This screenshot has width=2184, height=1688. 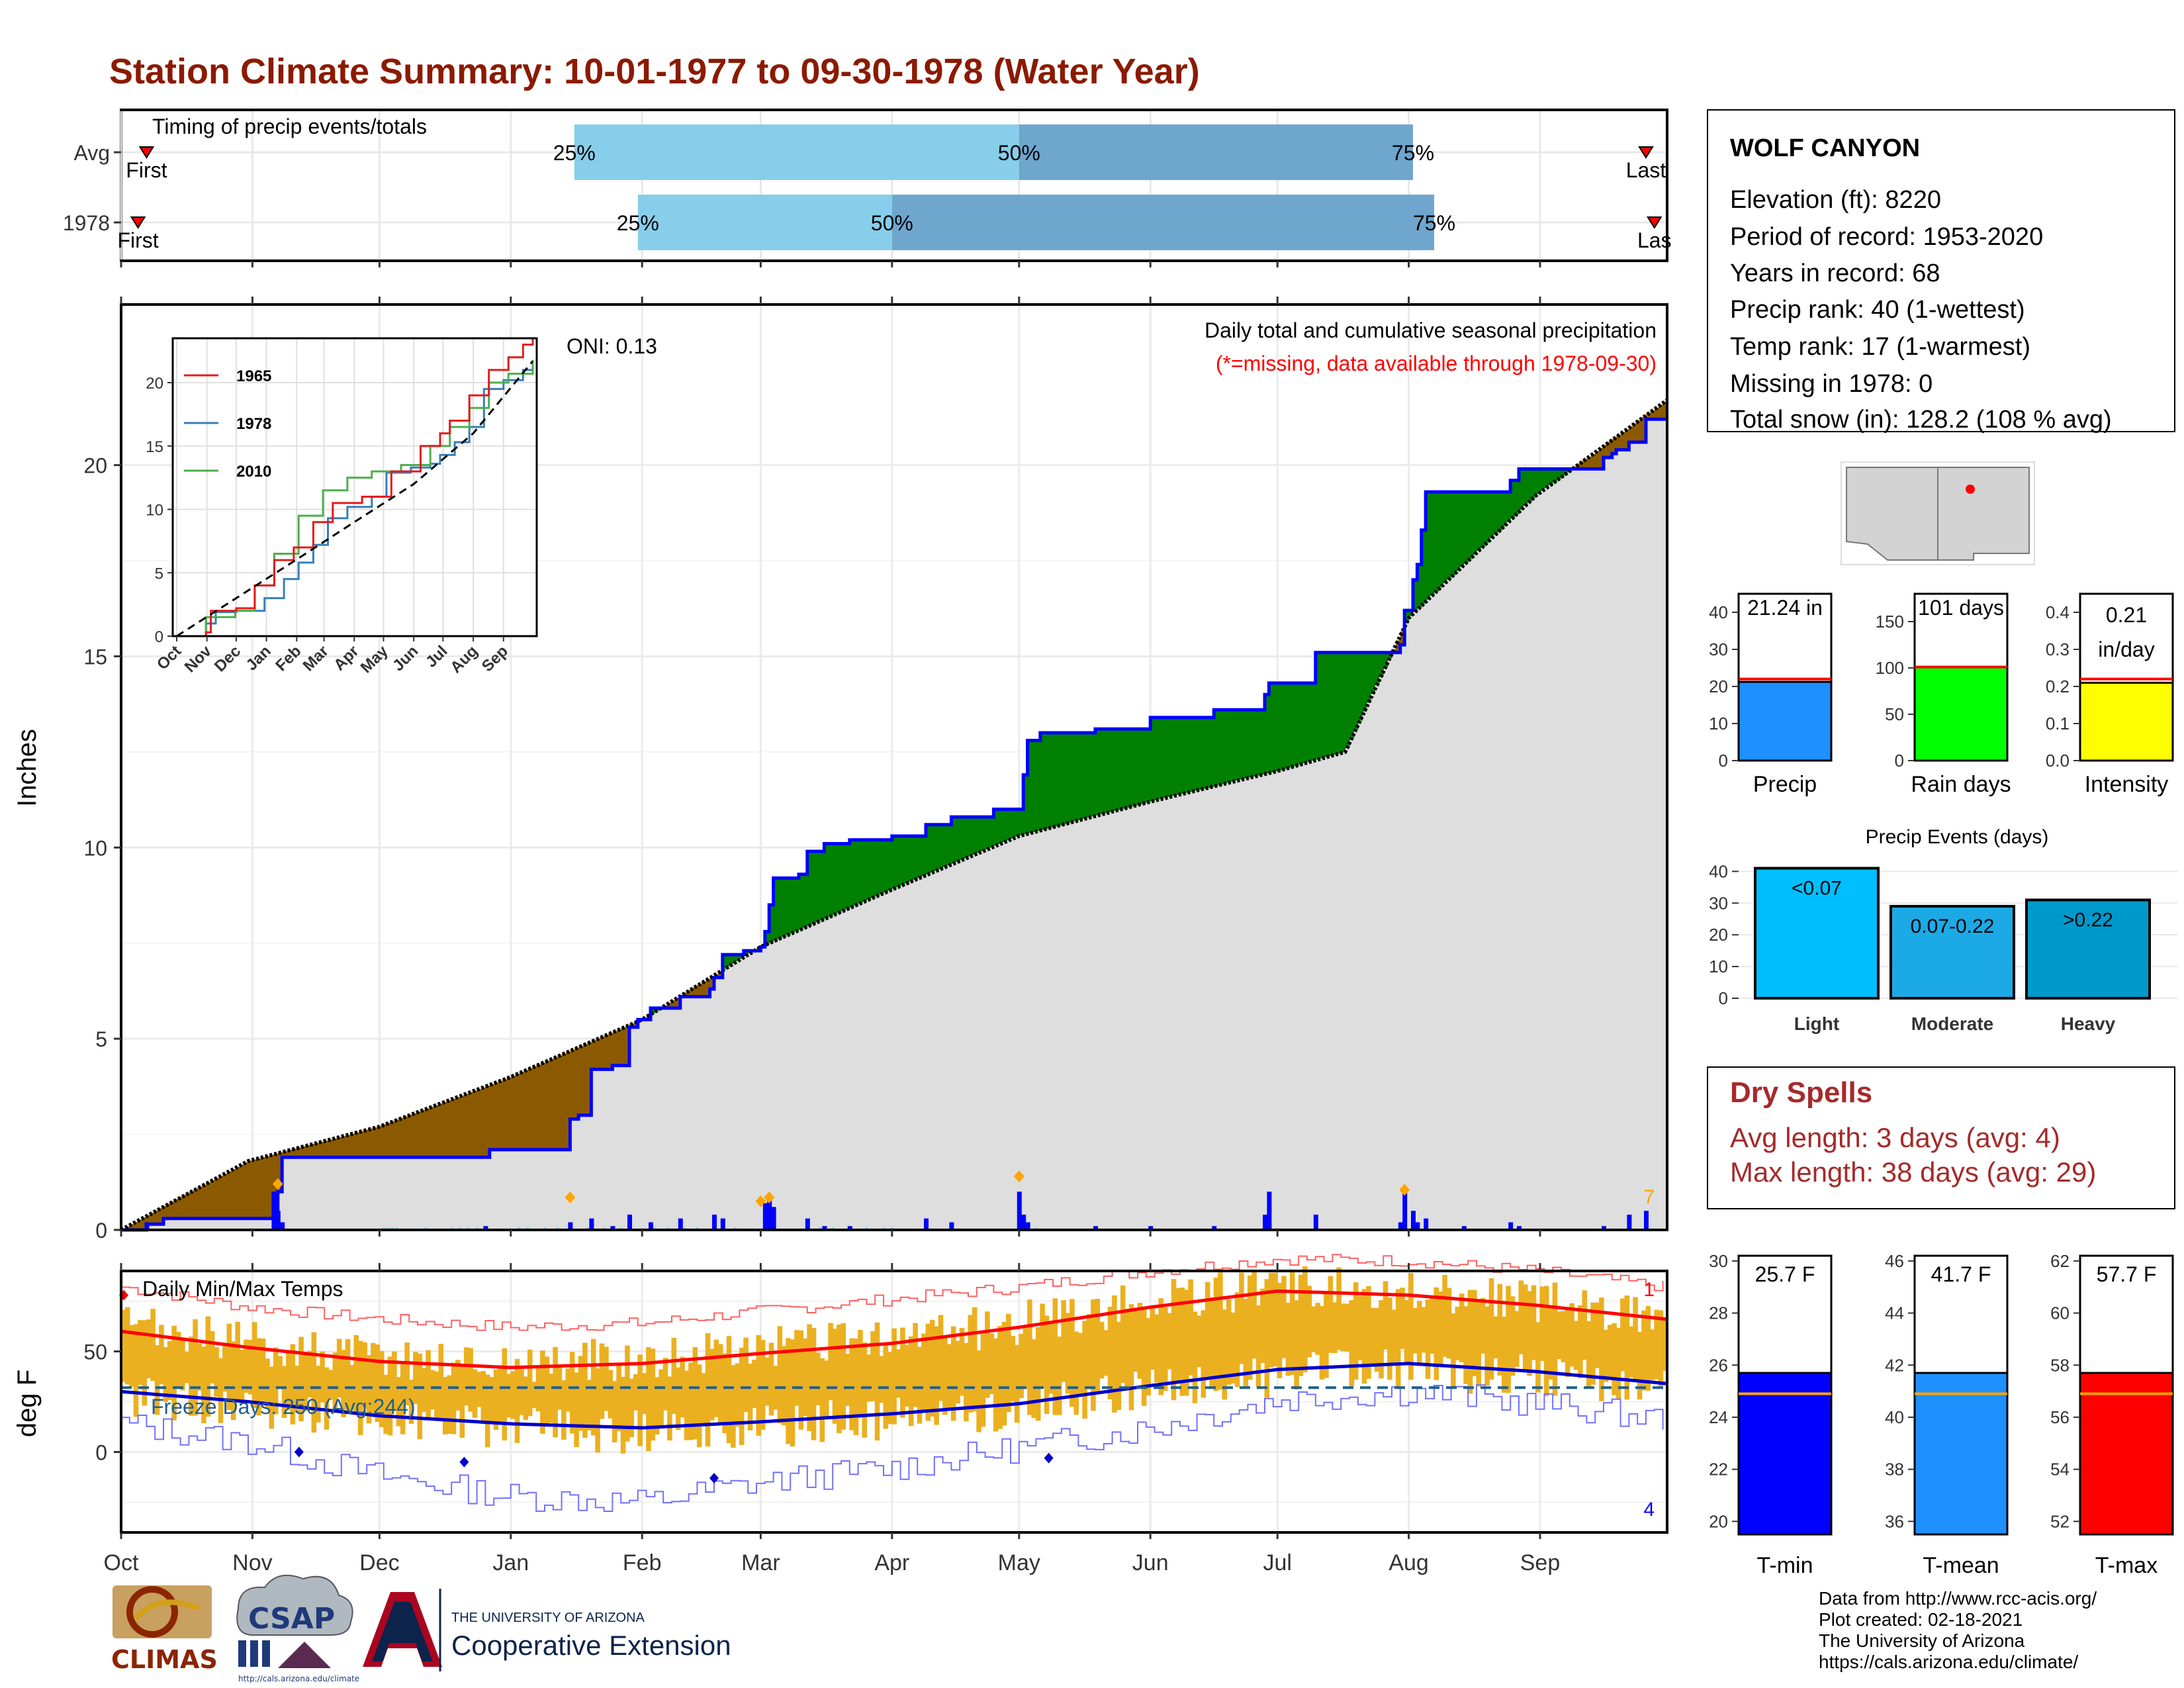 I want to click on summary-bar-tick-label: 0.2, so click(x=2058, y=686).